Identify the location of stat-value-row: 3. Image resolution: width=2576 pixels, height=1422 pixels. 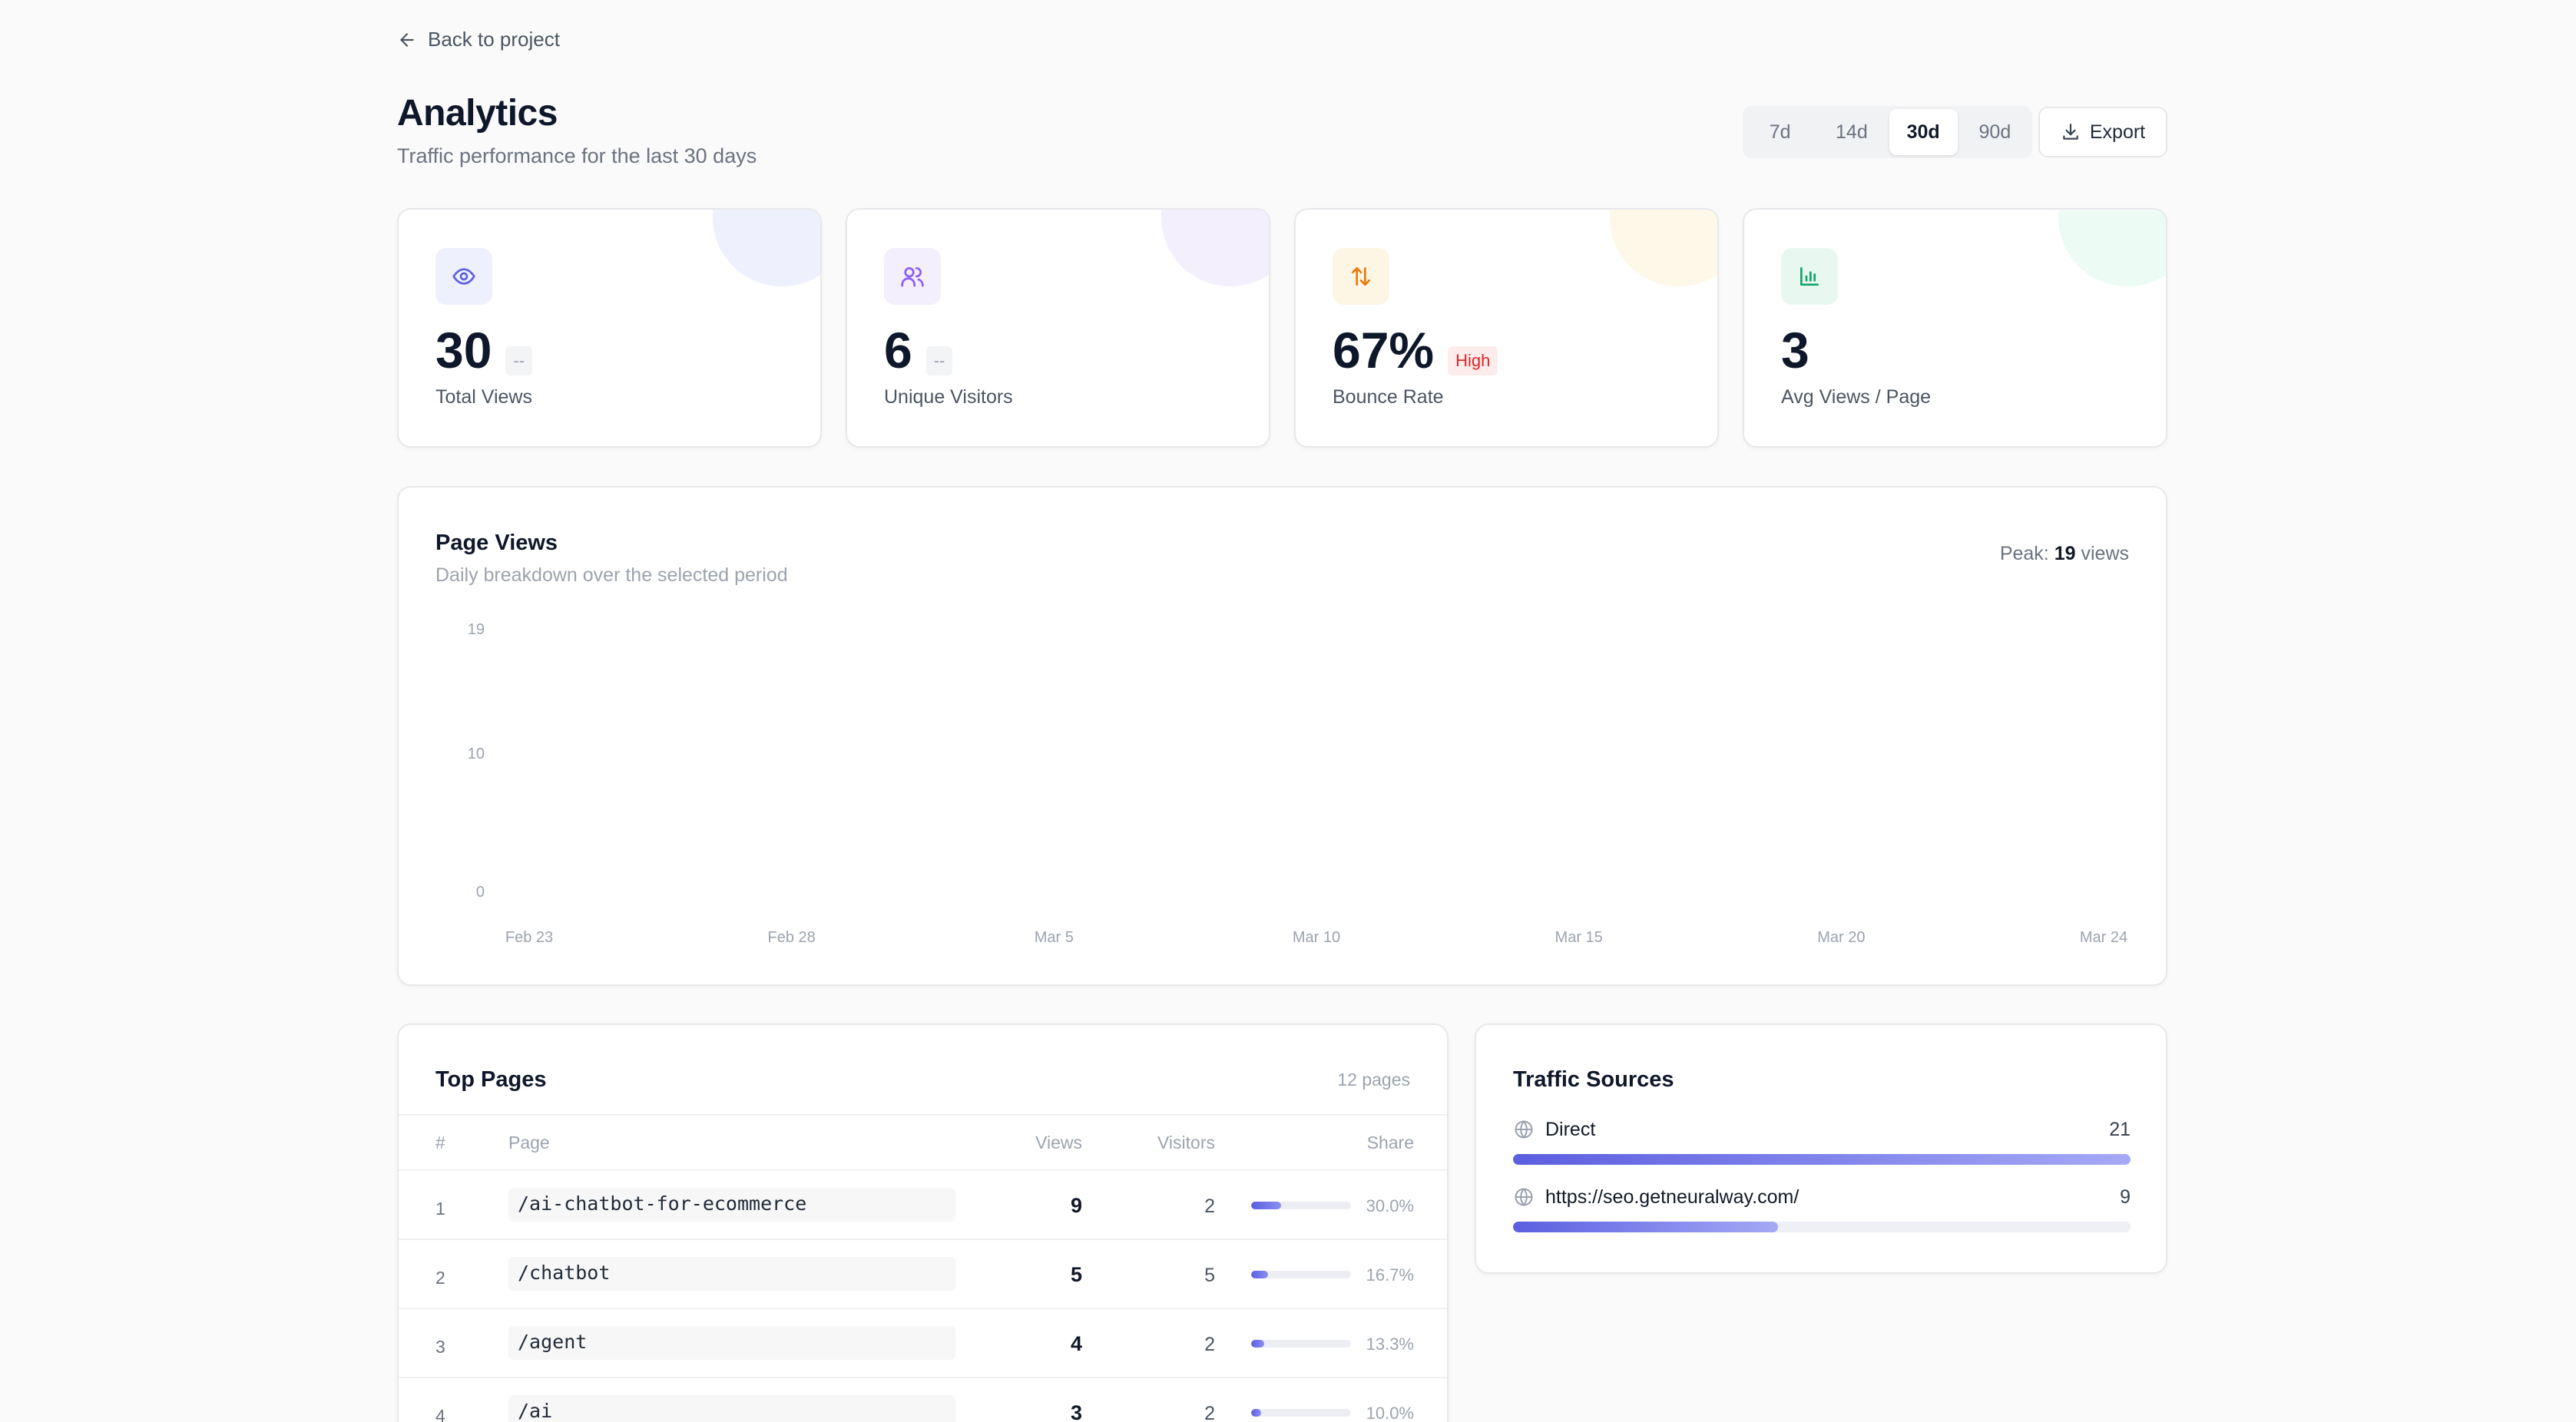
(1795, 350).